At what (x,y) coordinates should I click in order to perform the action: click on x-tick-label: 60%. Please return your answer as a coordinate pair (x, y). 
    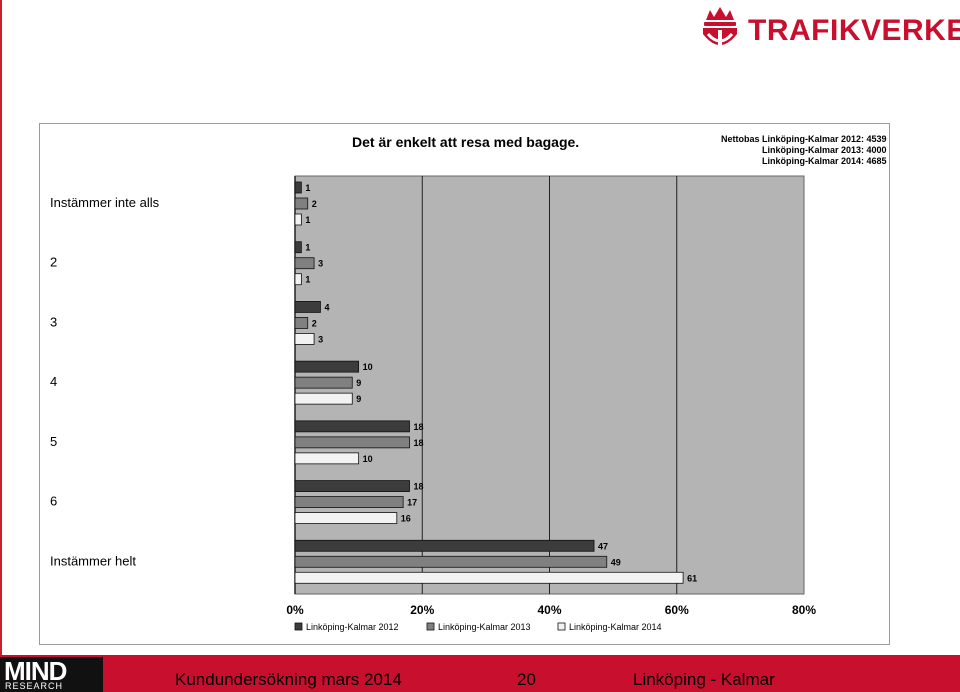
    Looking at the image, I should click on (677, 610).